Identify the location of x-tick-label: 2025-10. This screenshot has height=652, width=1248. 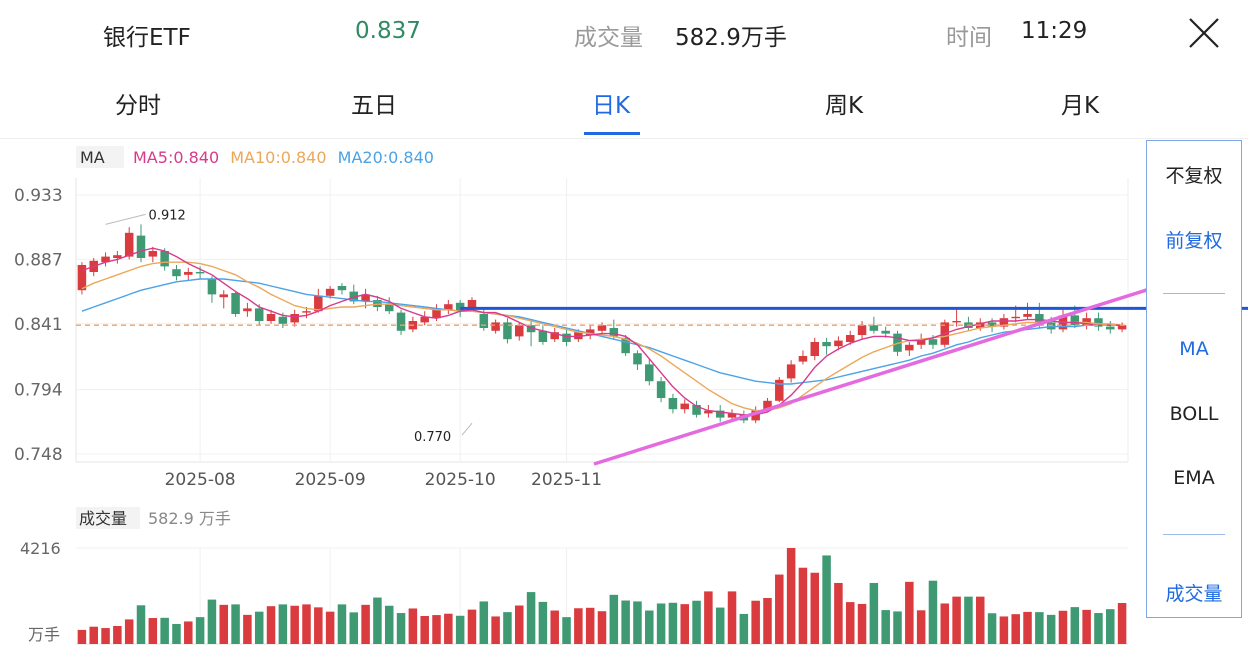
(460, 480).